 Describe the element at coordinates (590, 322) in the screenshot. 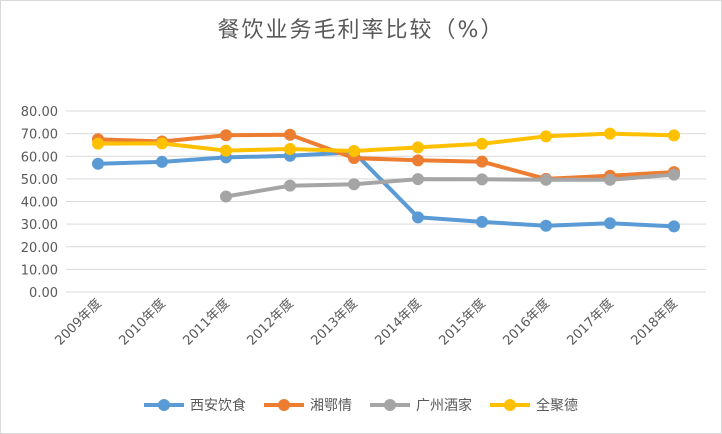

I see `x-tick-label: 2017年度` at that location.